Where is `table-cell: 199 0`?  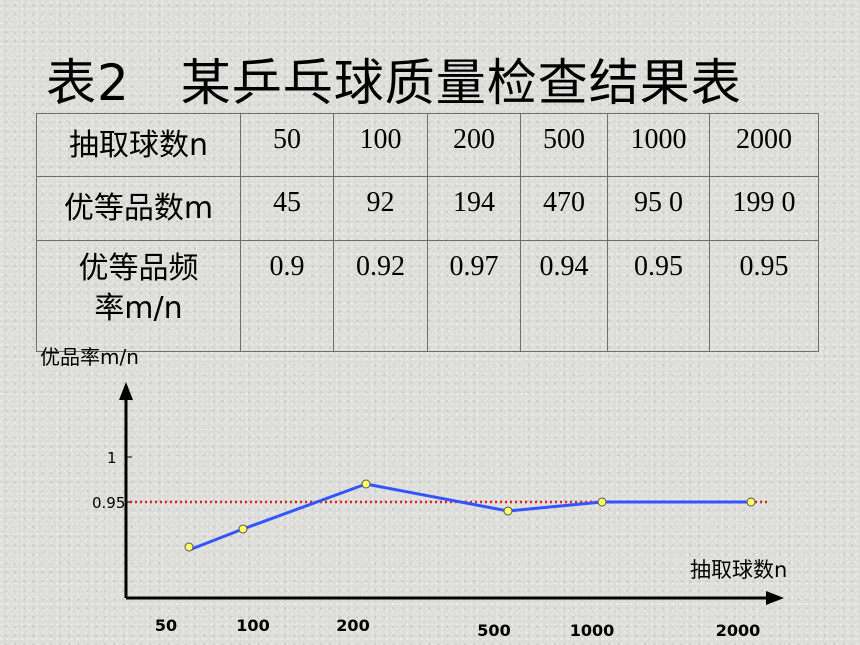
table-cell: 199 0 is located at coordinates (764, 208).